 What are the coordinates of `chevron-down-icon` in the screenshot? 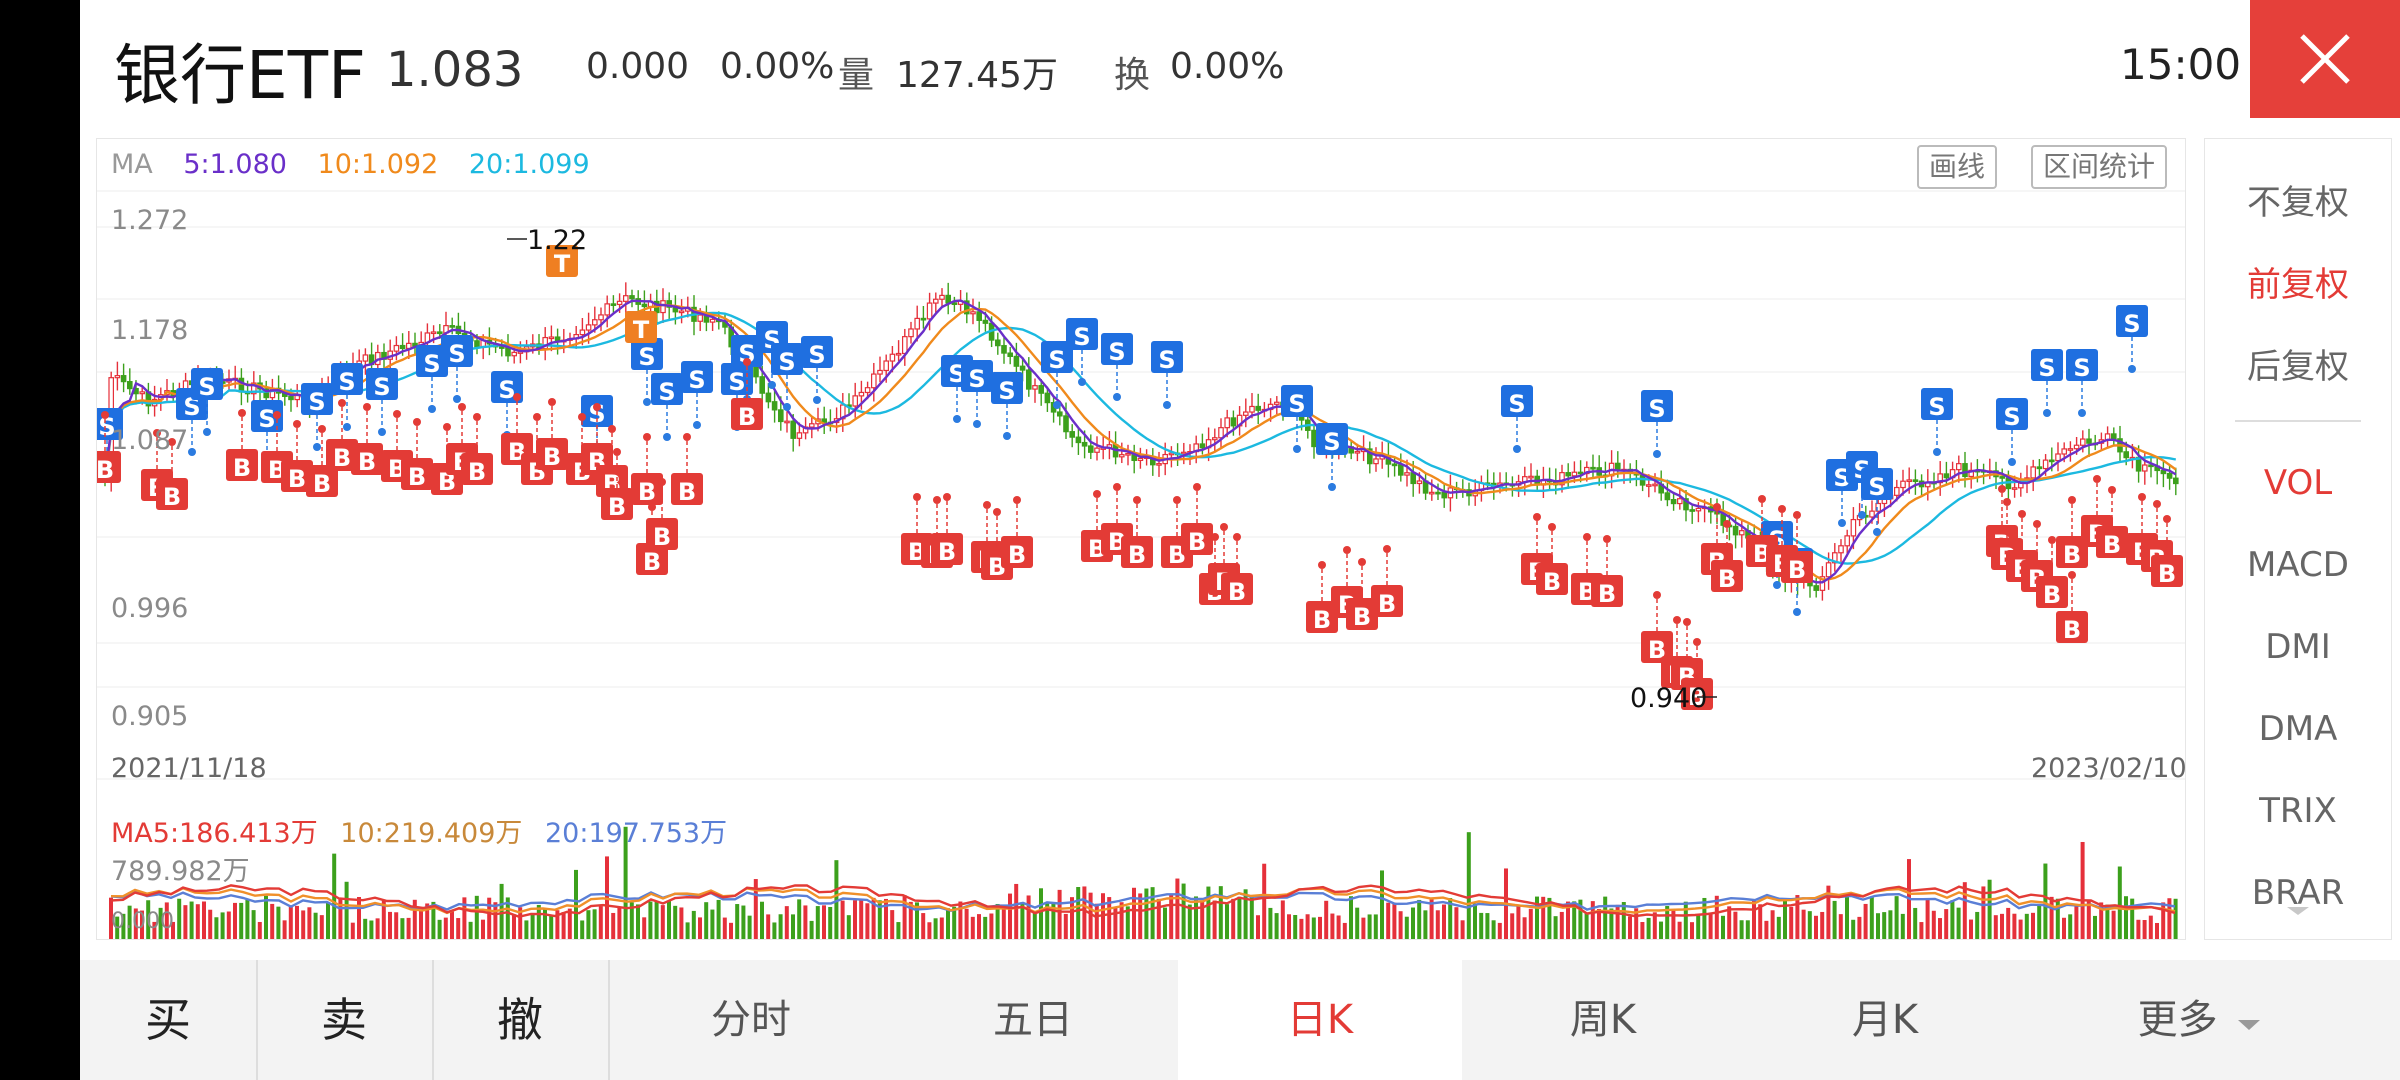 It's located at (2298, 911).